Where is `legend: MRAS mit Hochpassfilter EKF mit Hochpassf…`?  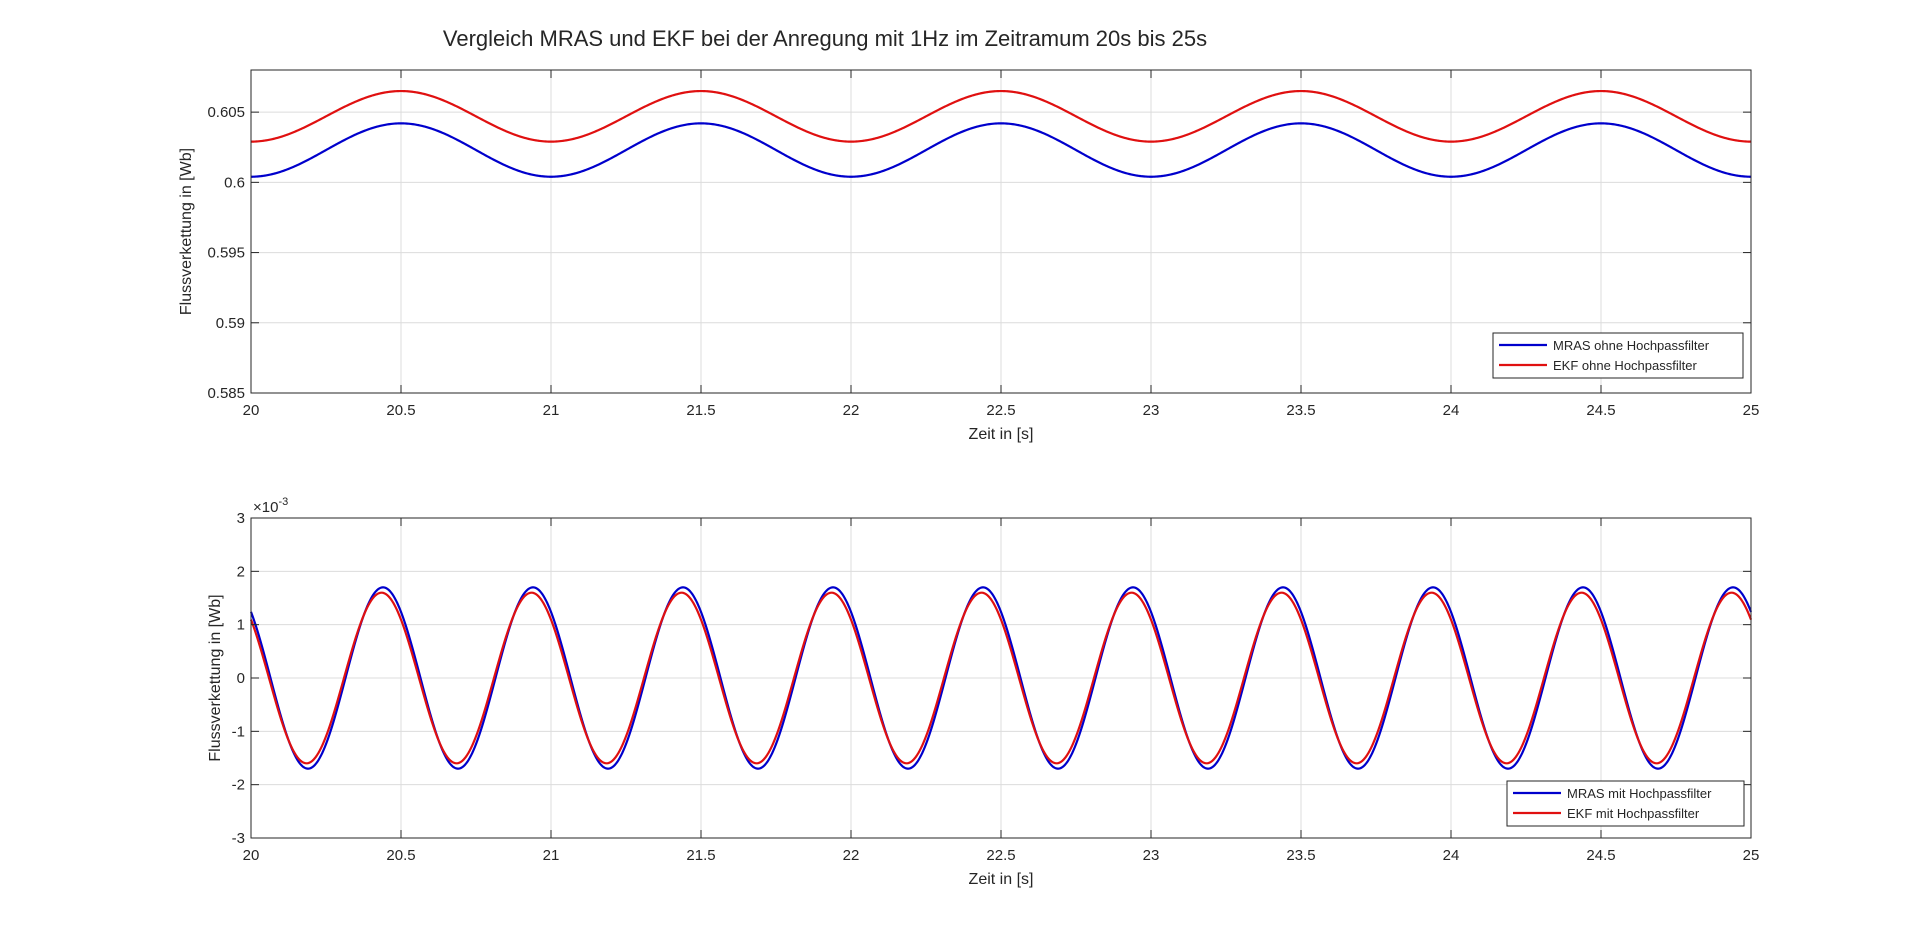 legend: MRAS mit Hochpassfilter EKF mit Hochpassf… is located at coordinates (1625, 803).